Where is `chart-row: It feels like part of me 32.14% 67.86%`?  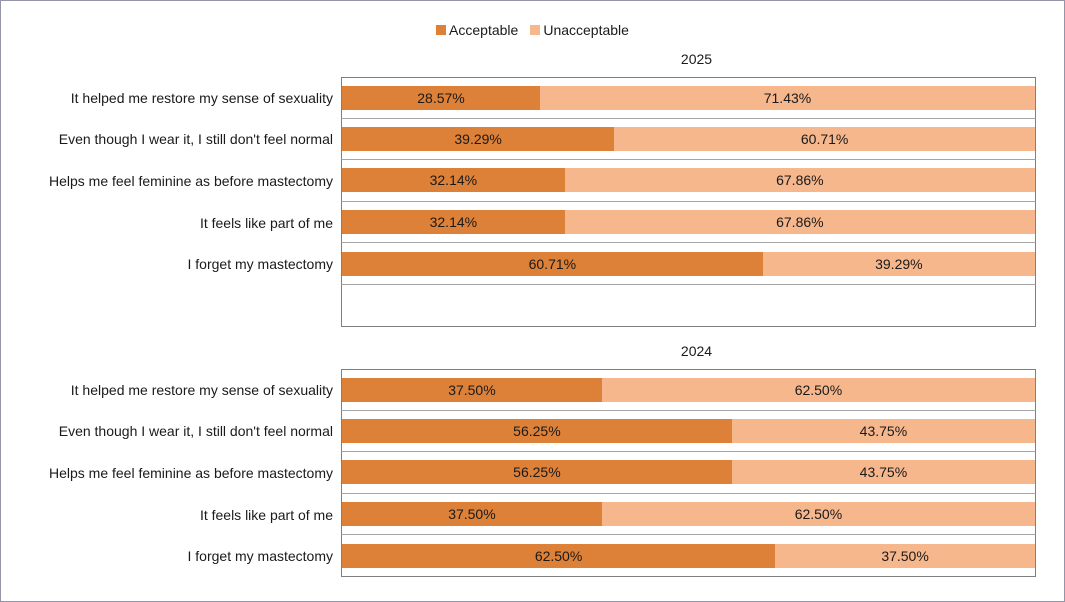
chart-row: It feels like part of me 32.14% 67.86% is located at coordinates (532, 222).